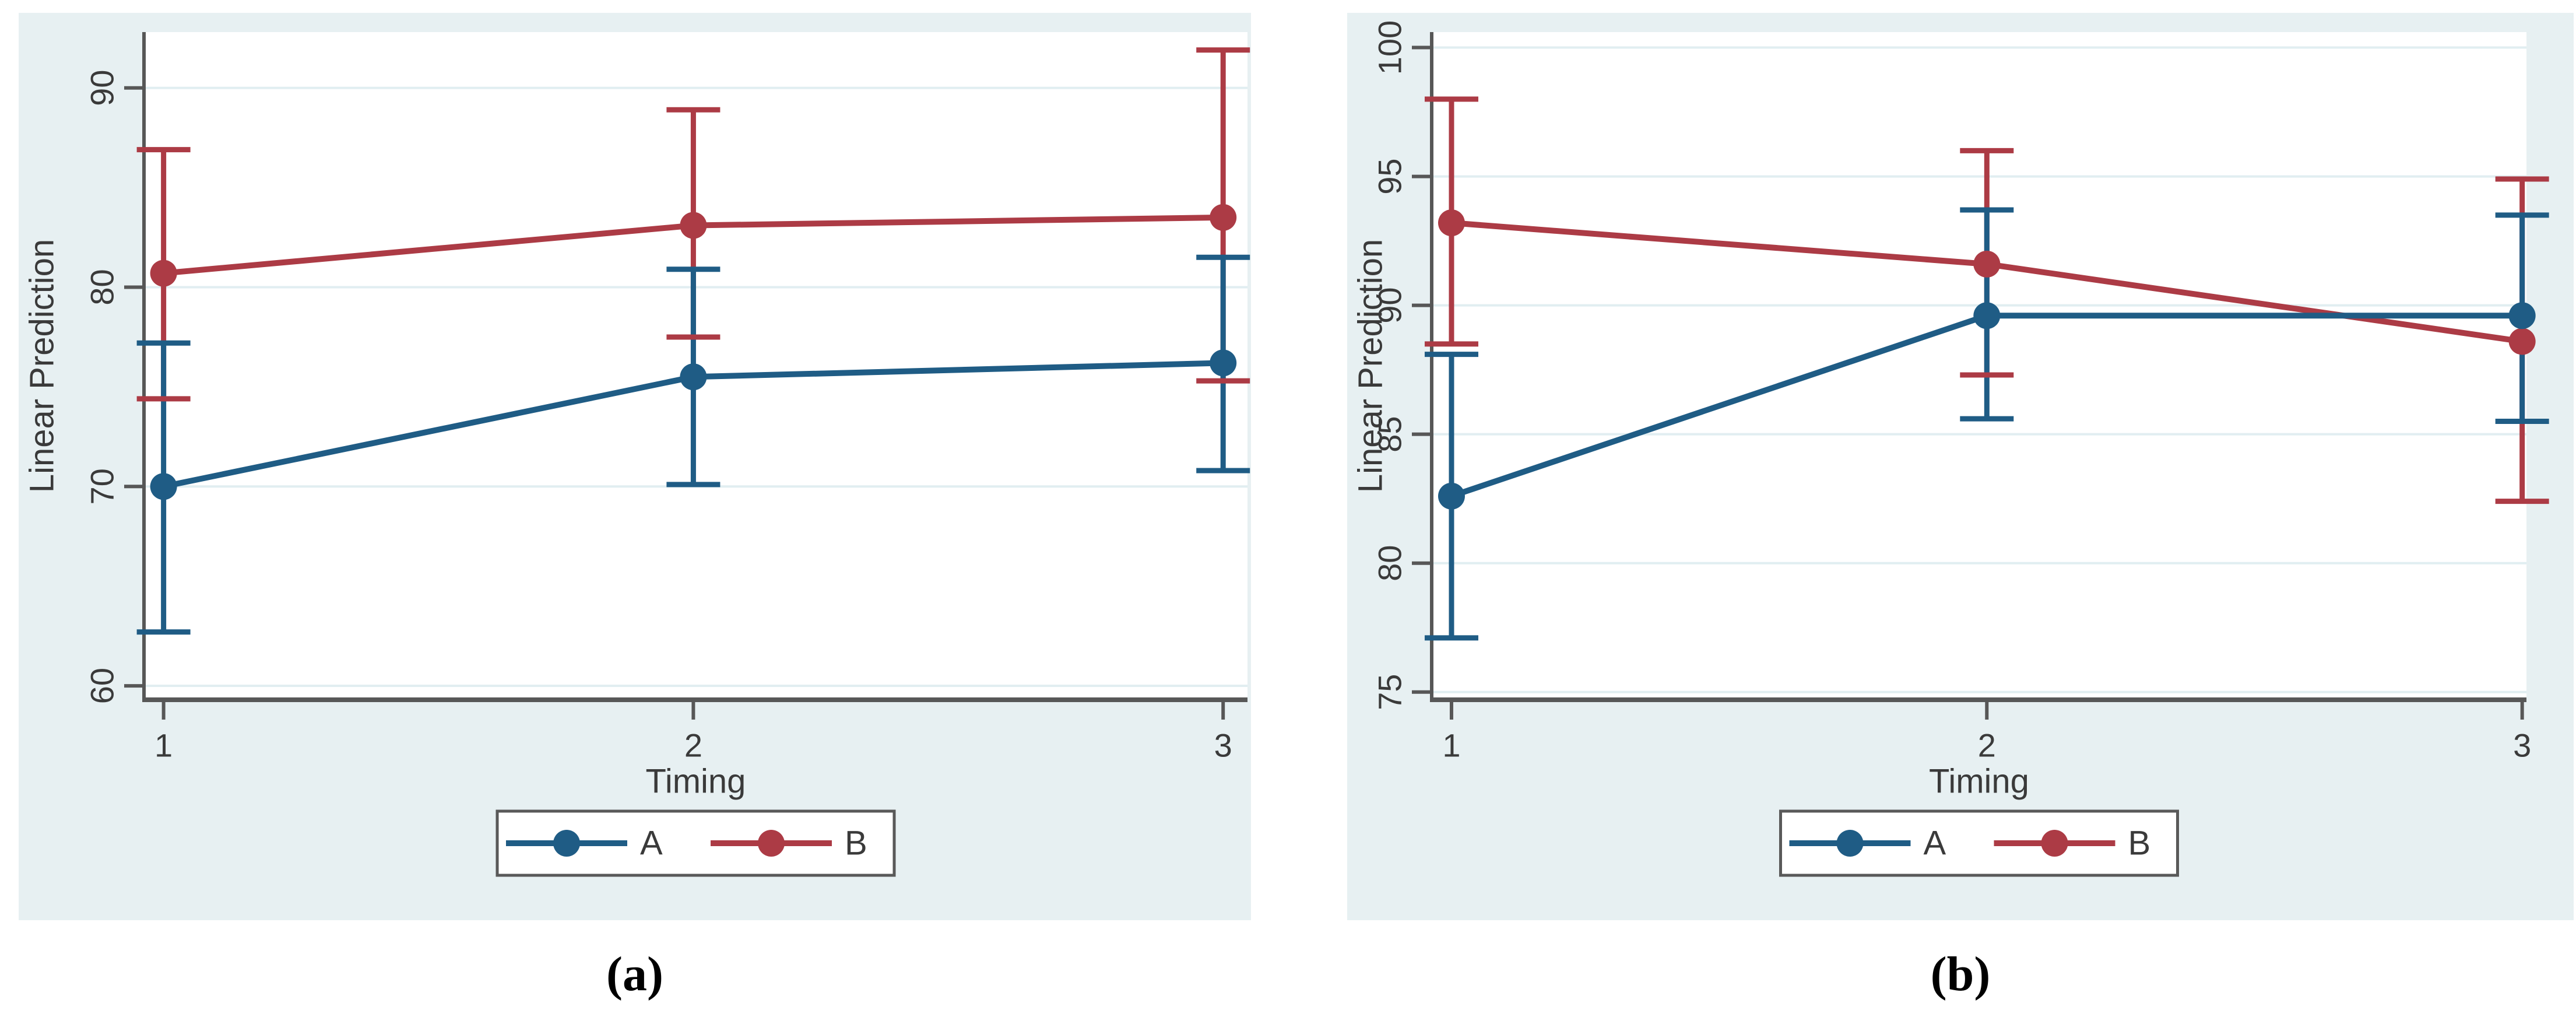 Image resolution: width=2576 pixels, height=1017 pixels. Describe the element at coordinates (102, 486) in the screenshot. I see `y-tick-label: 70` at that location.